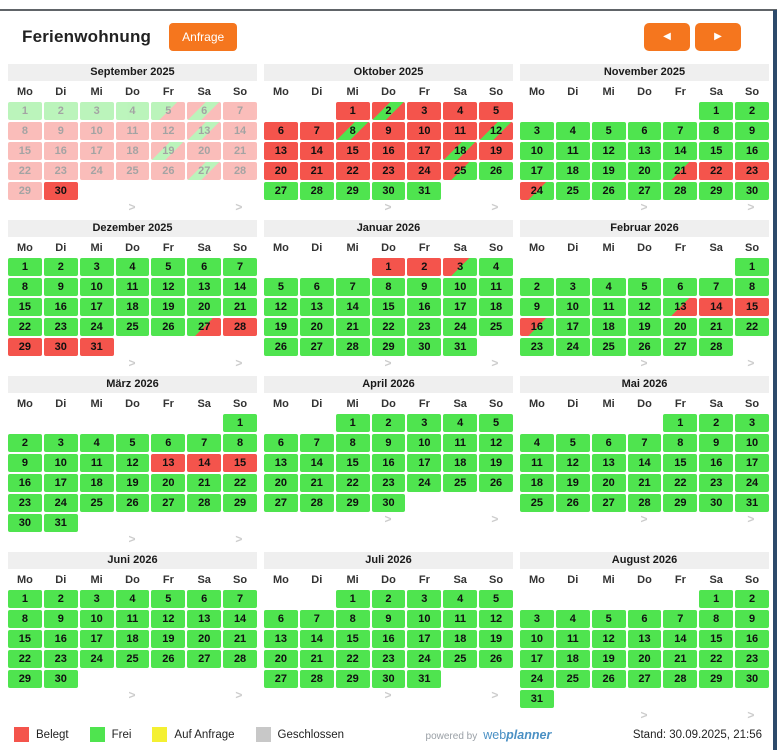 This screenshot has height=750, width=777. I want to click on day-cell: 19, so click(608, 171).